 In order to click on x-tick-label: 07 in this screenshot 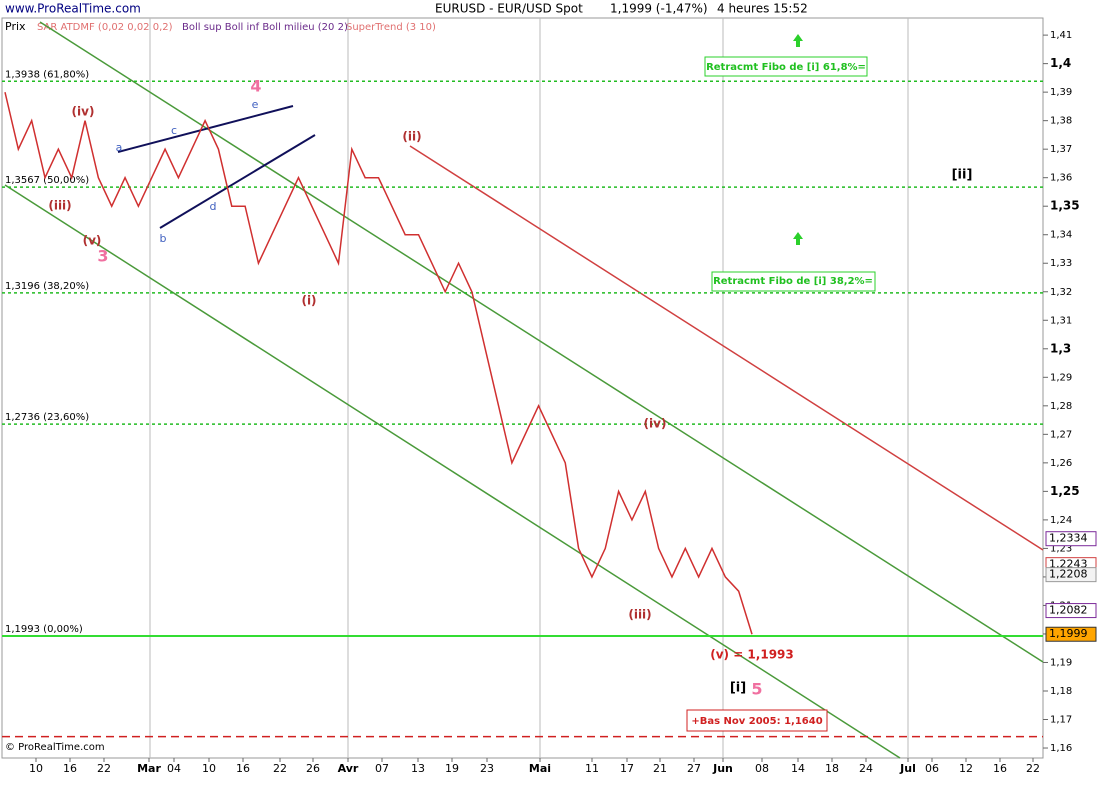, I will do `click(382, 768)`.